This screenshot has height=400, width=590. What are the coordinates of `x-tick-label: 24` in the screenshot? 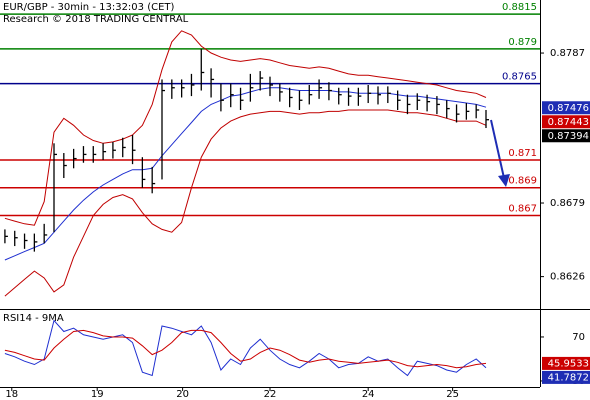 It's located at (368, 394).